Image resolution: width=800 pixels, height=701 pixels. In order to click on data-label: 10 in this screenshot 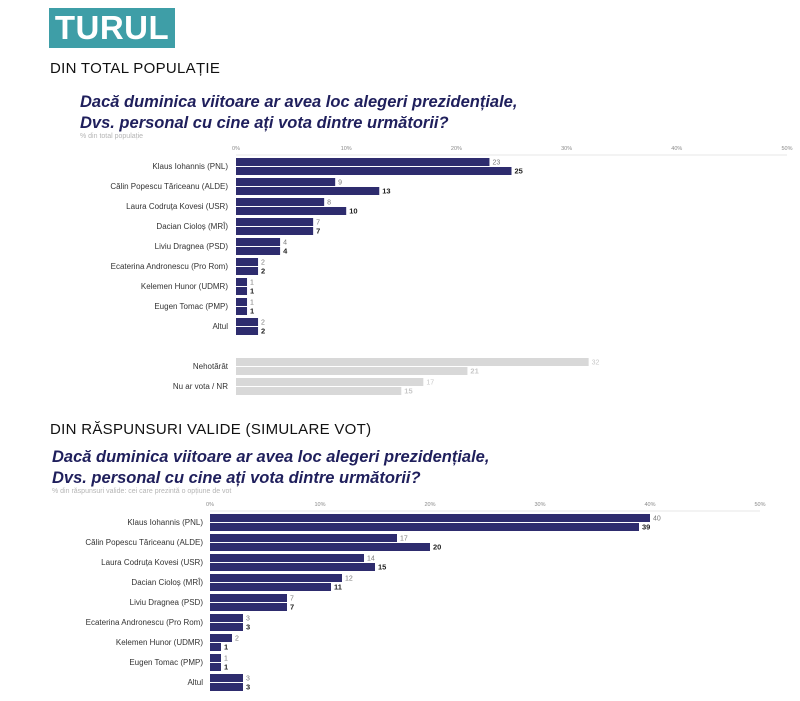, I will do `click(353, 211)`.